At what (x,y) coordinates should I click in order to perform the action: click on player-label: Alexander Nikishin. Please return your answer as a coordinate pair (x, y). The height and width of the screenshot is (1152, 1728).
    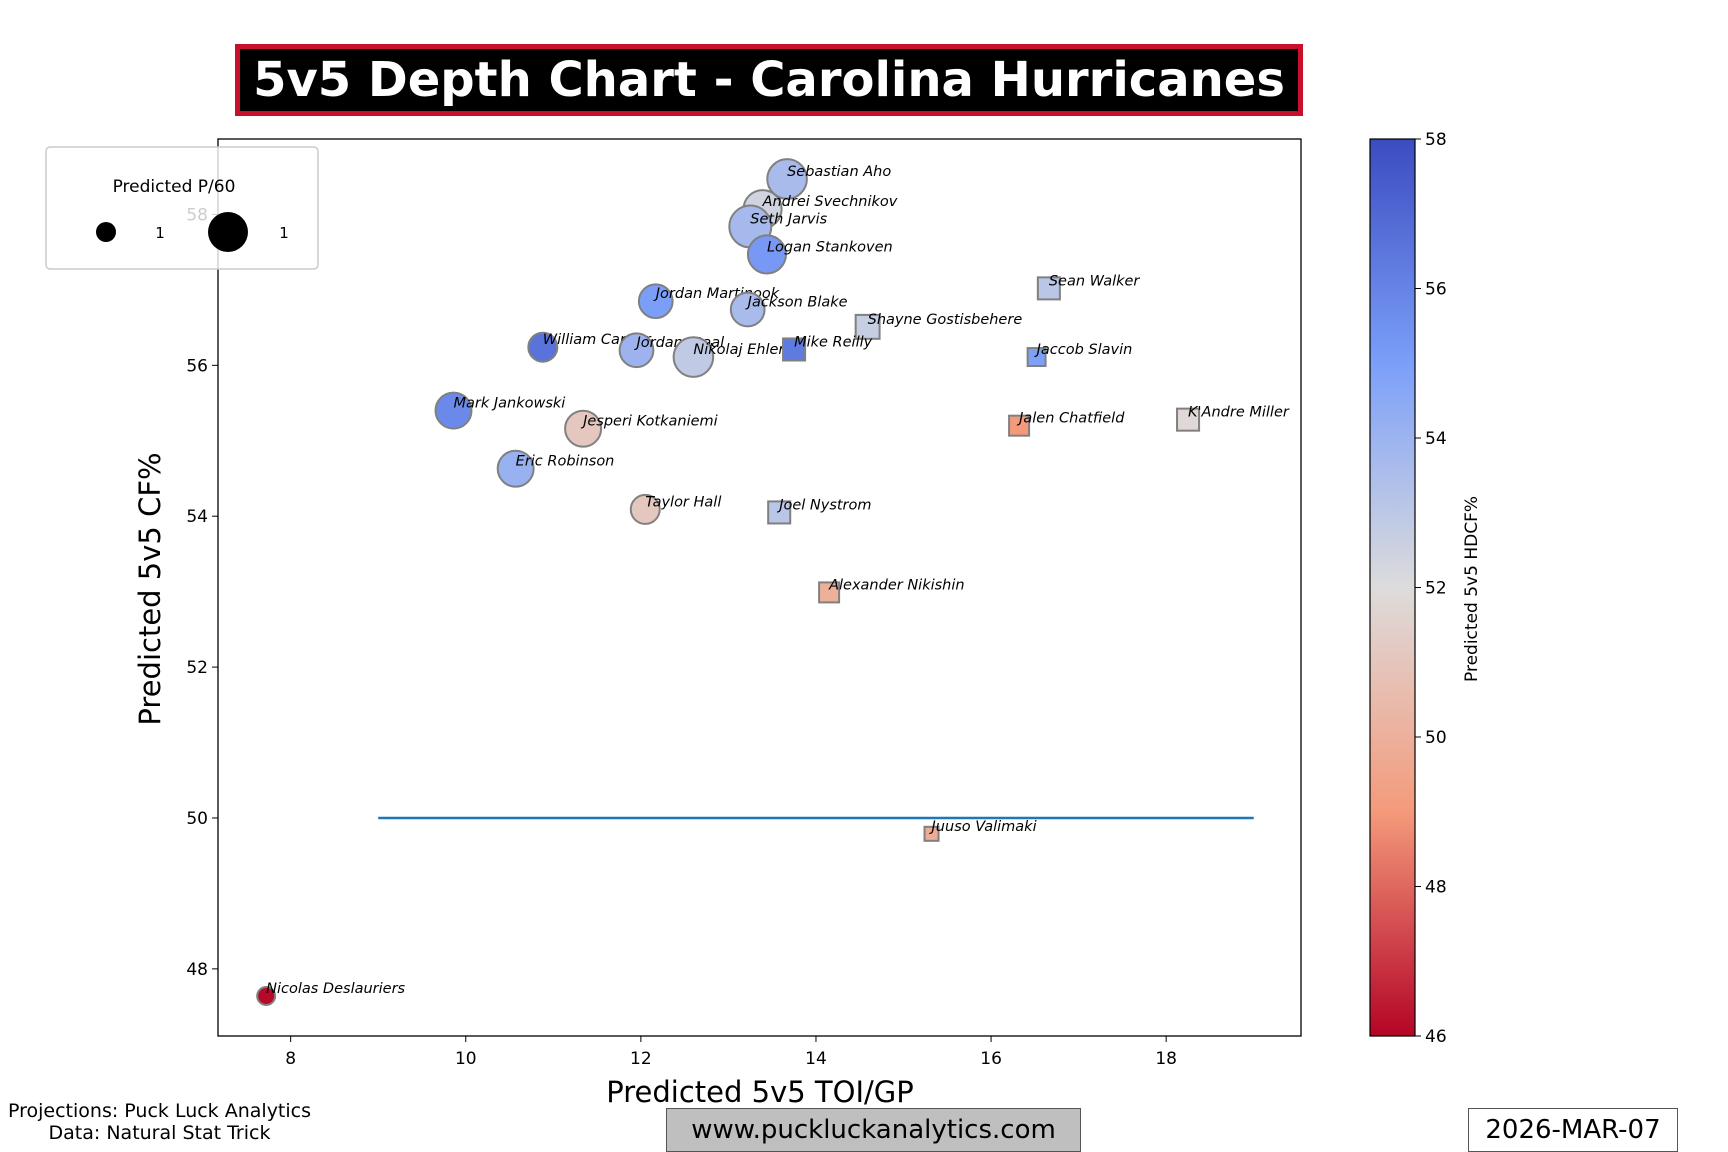
    Looking at the image, I should click on (896, 585).